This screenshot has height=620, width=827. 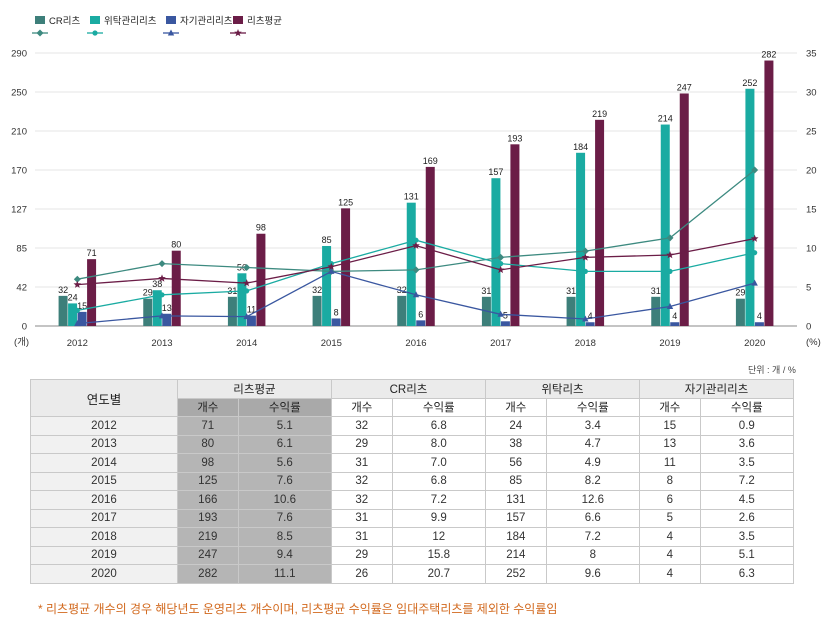 I want to click on y-left-tick-label: 170, so click(x=19, y=171).